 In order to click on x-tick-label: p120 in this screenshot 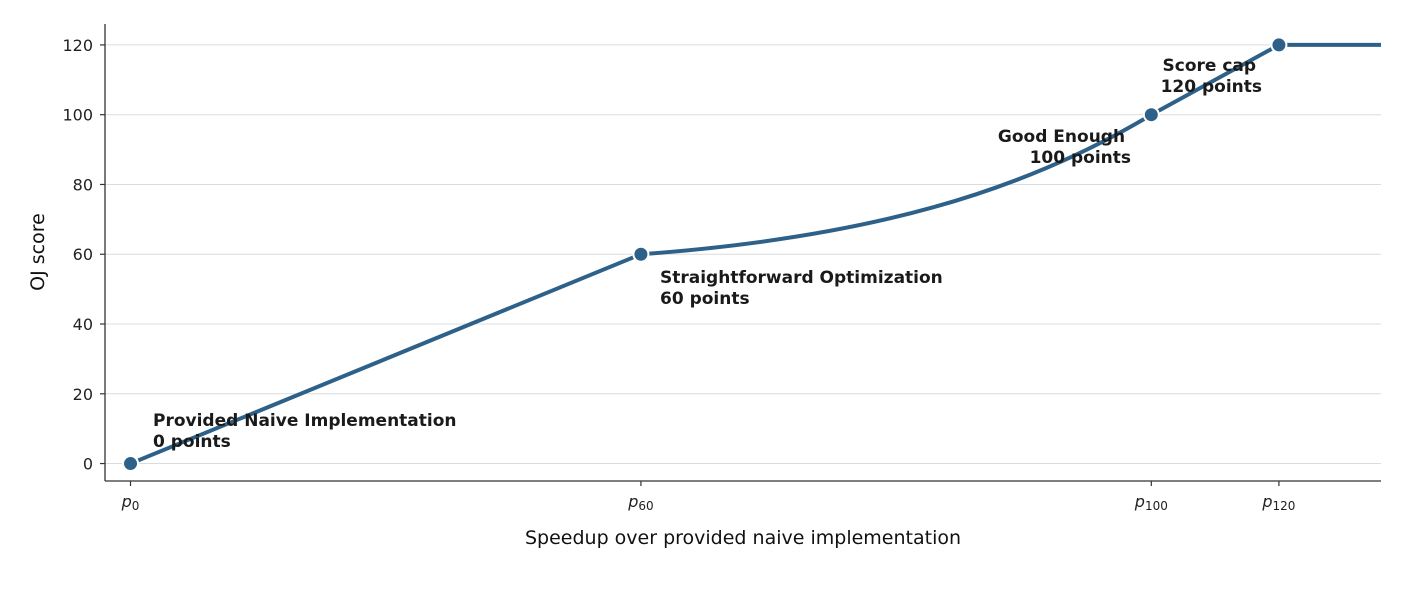, I will do `click(1278, 502)`.